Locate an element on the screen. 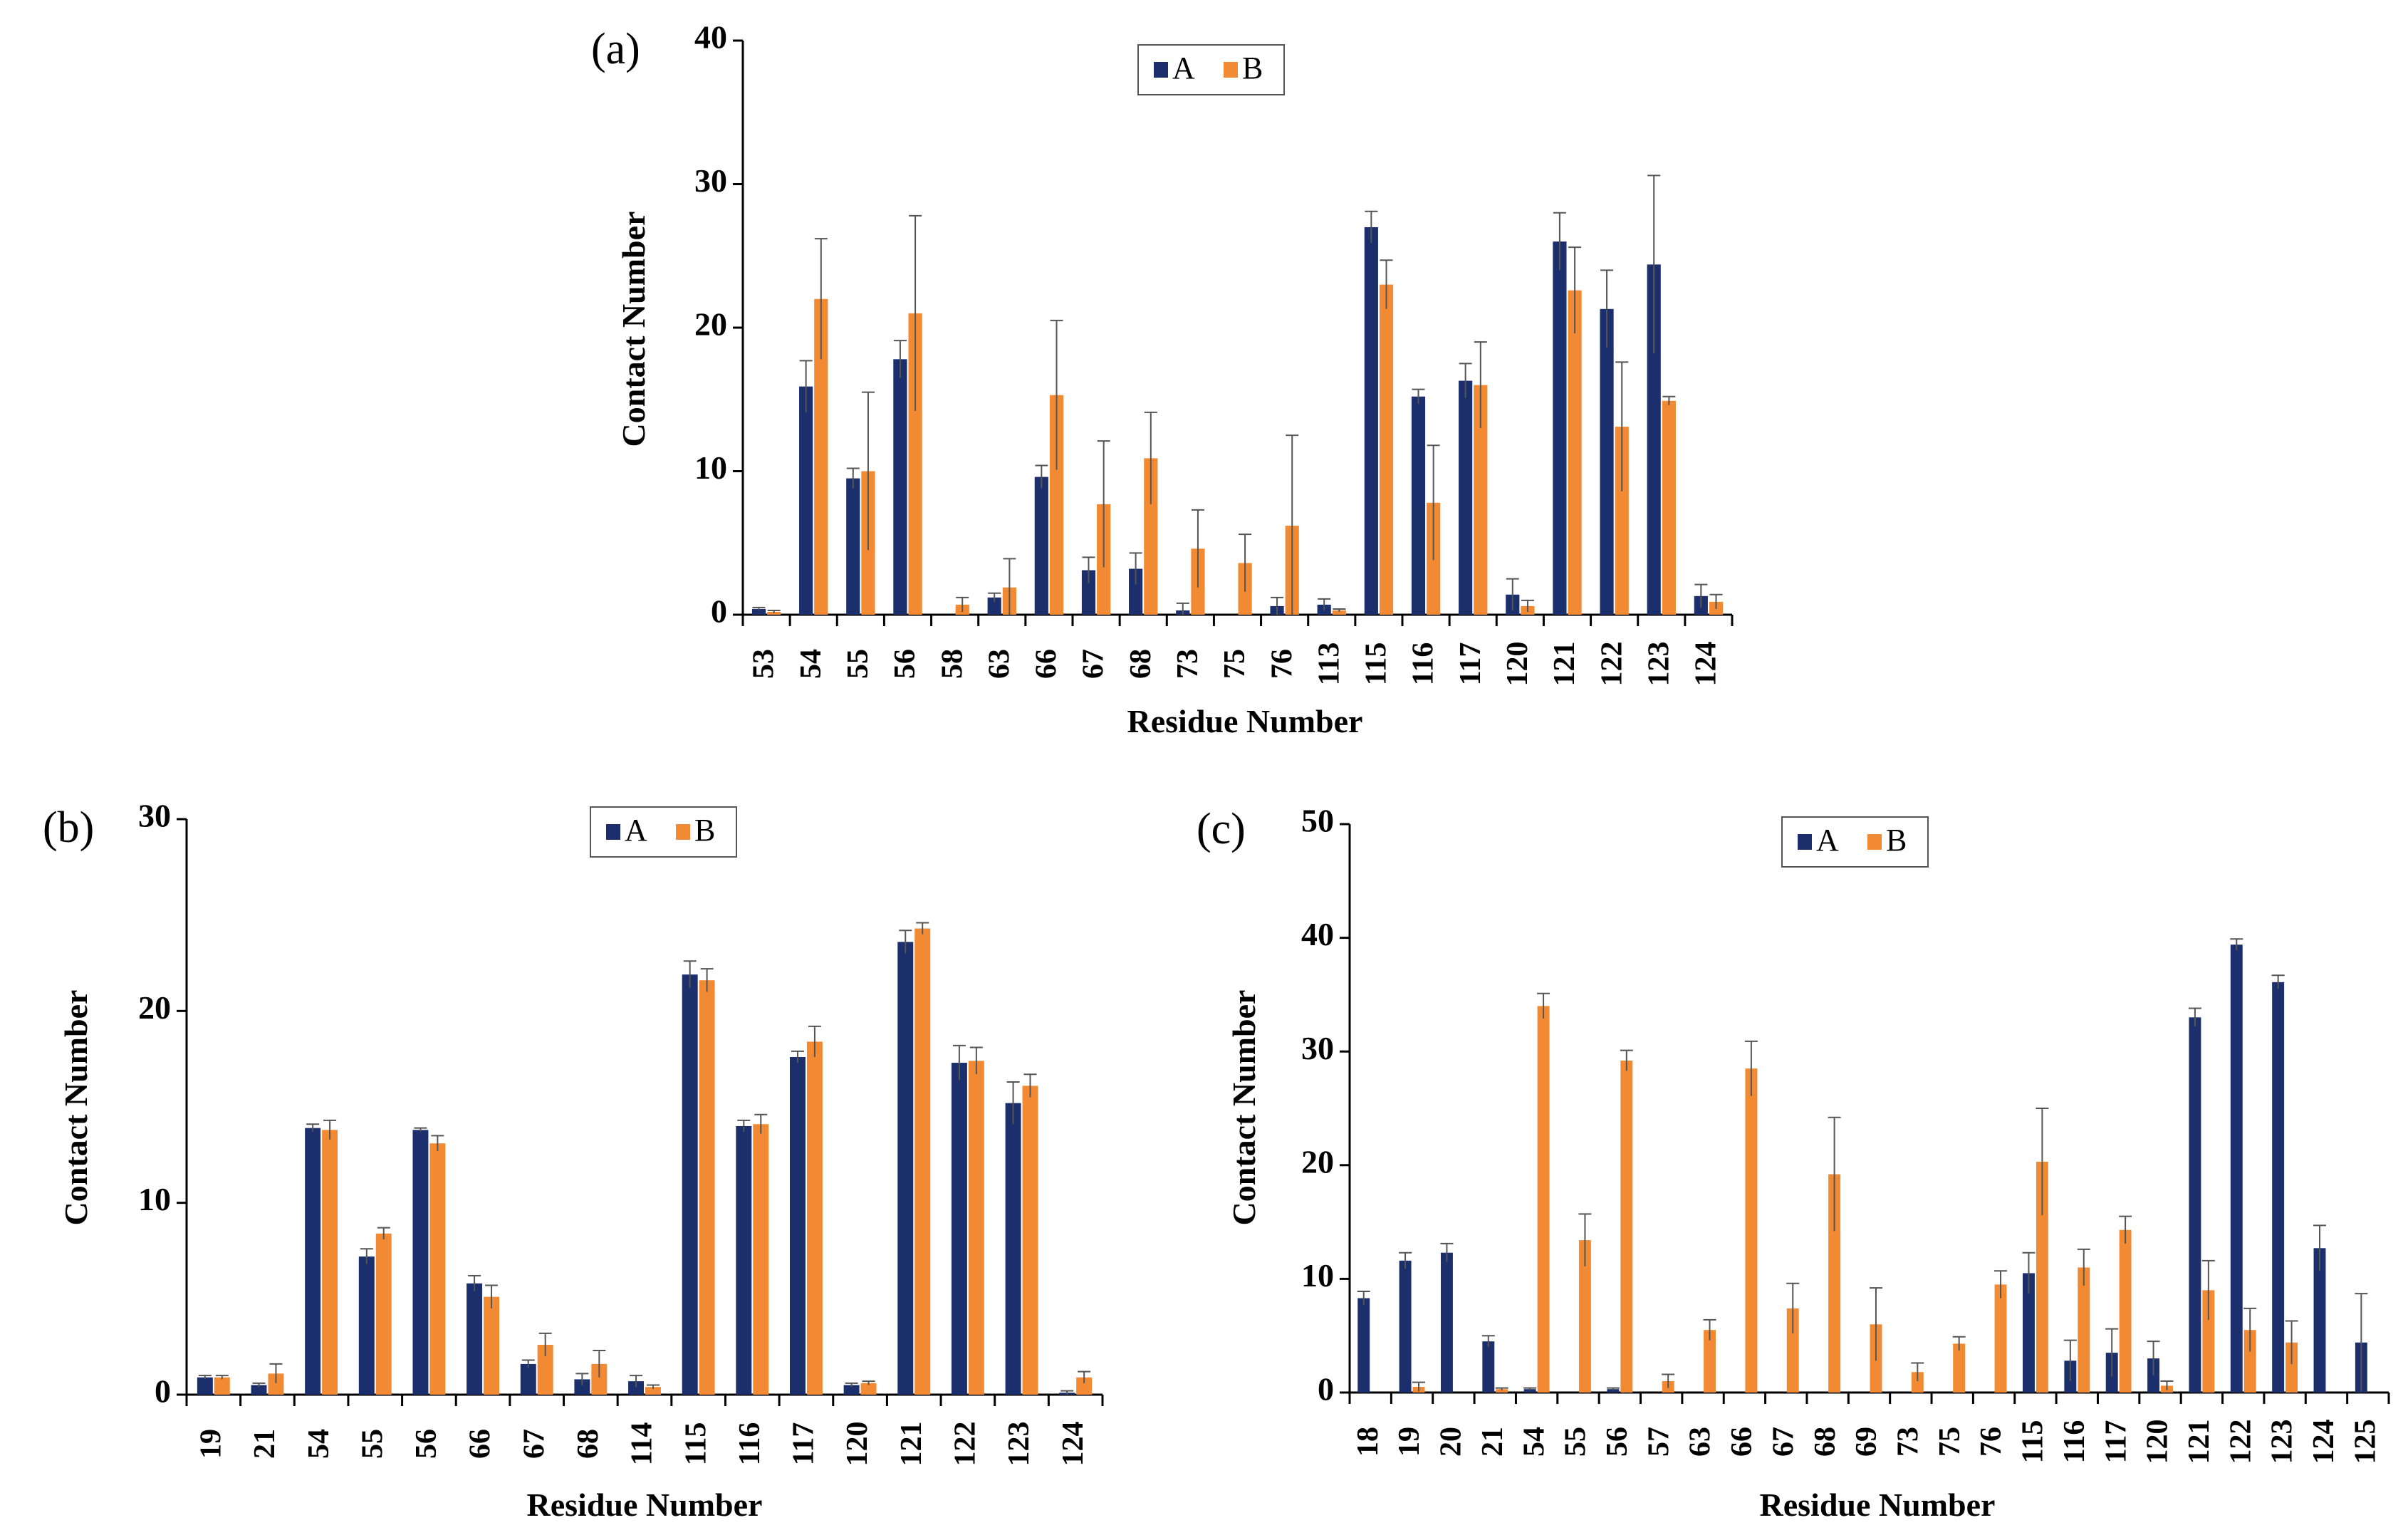 The height and width of the screenshot is (1530, 2408). x-tick-label: 66 is located at coordinates (480, 1444).